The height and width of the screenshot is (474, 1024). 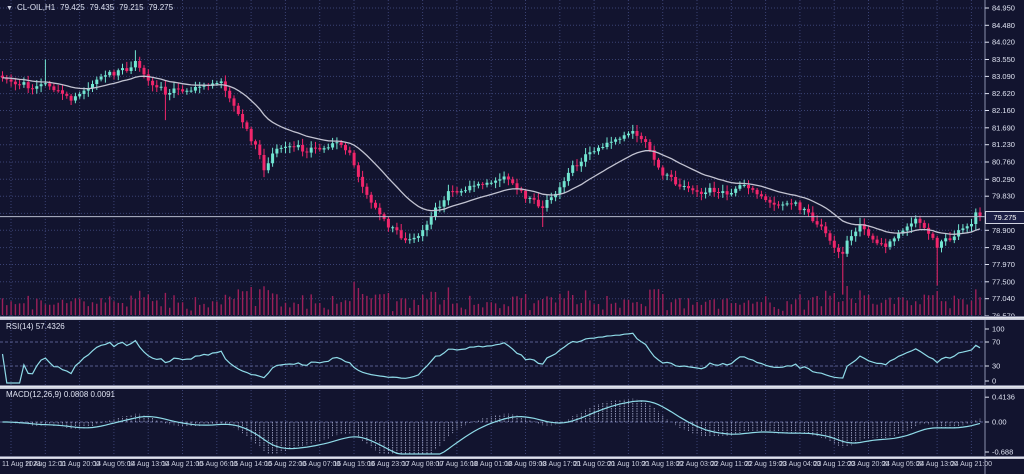 I want to click on time-label: 21 Aug 10:00, so click(x=628, y=464).